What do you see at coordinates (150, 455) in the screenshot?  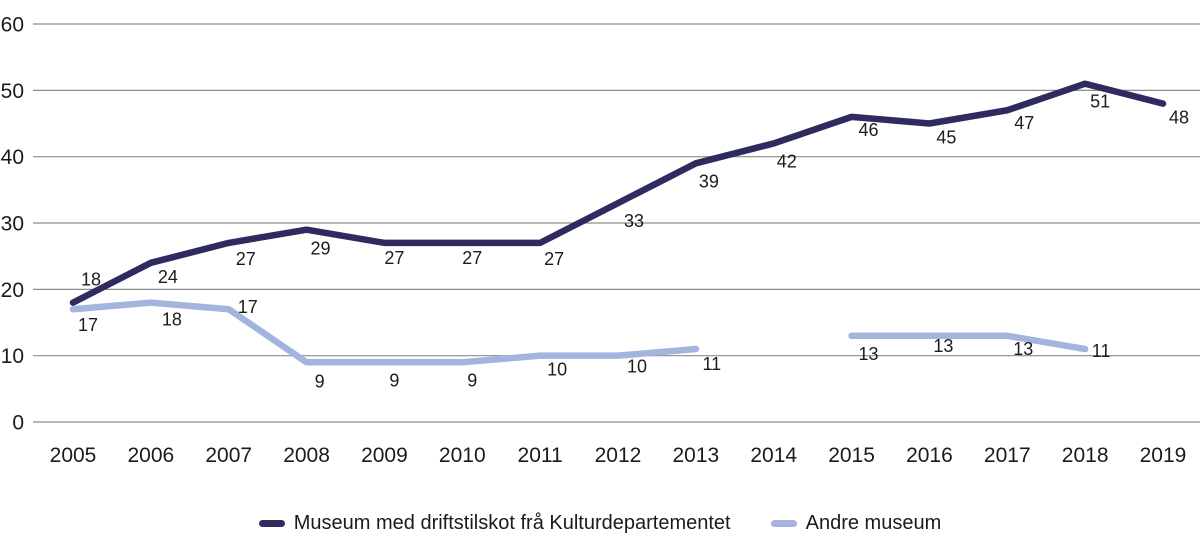 I see `x-axis-label: 2006` at bounding box center [150, 455].